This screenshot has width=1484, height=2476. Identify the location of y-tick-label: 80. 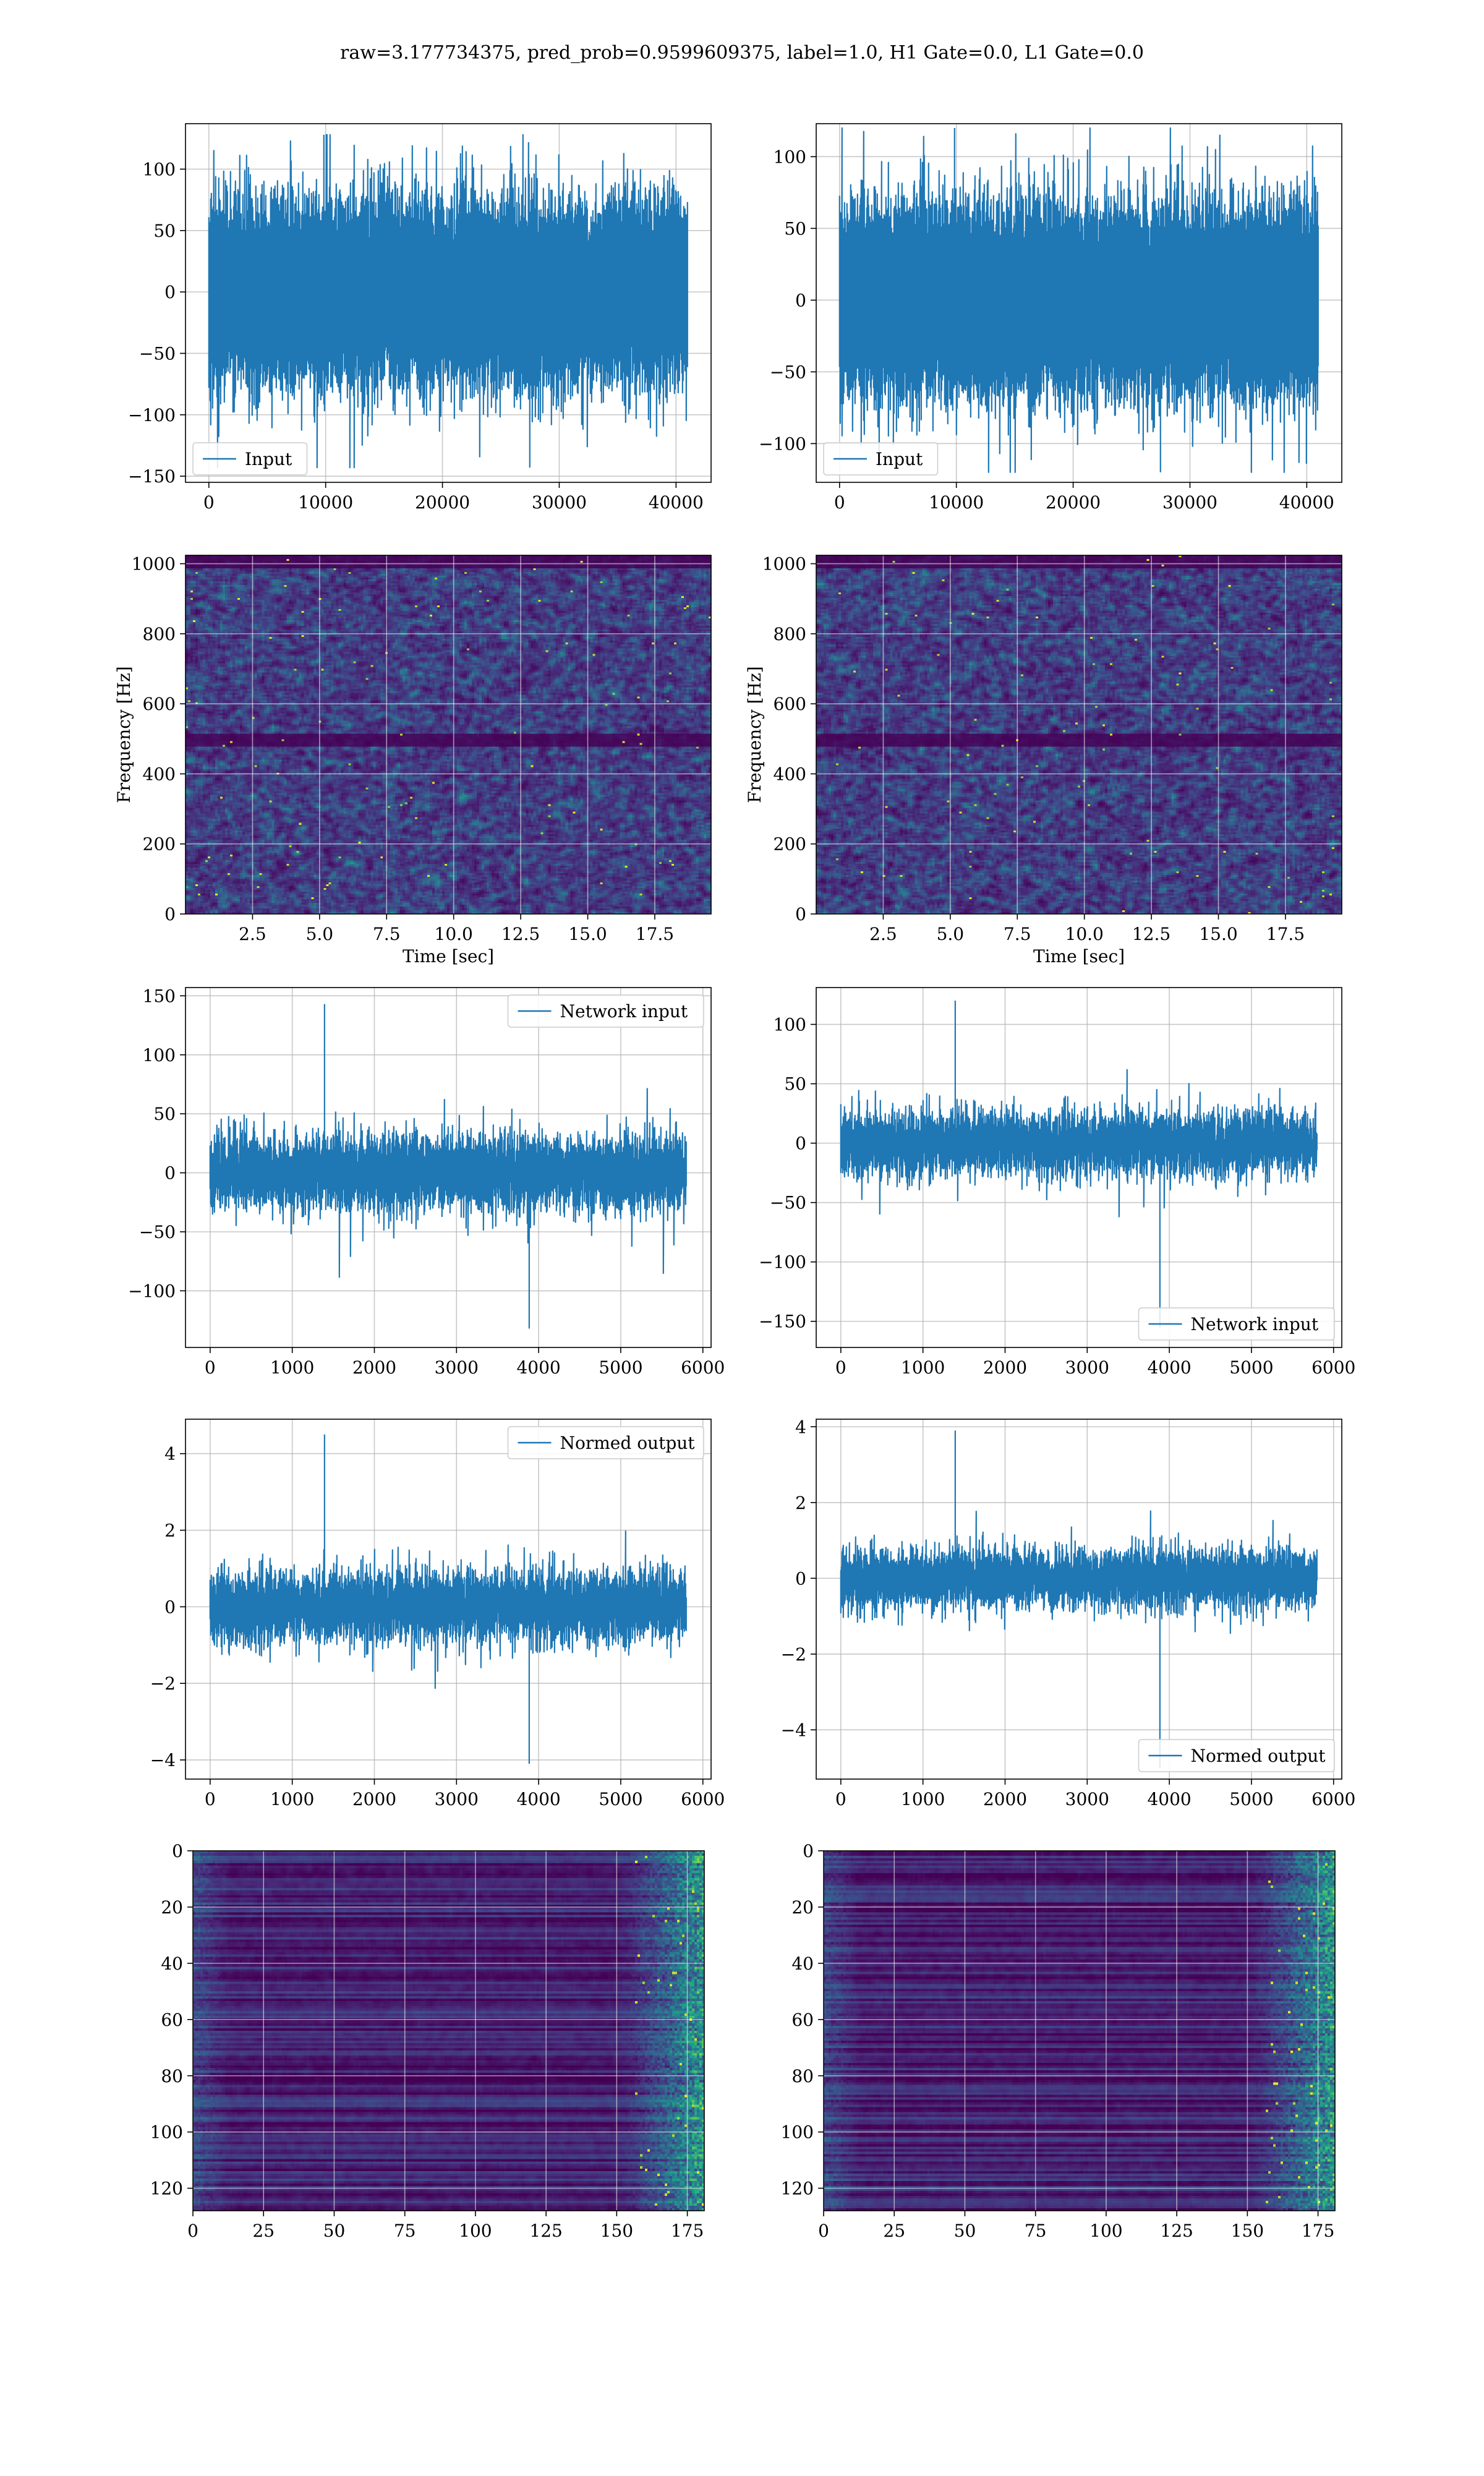
(172, 2076).